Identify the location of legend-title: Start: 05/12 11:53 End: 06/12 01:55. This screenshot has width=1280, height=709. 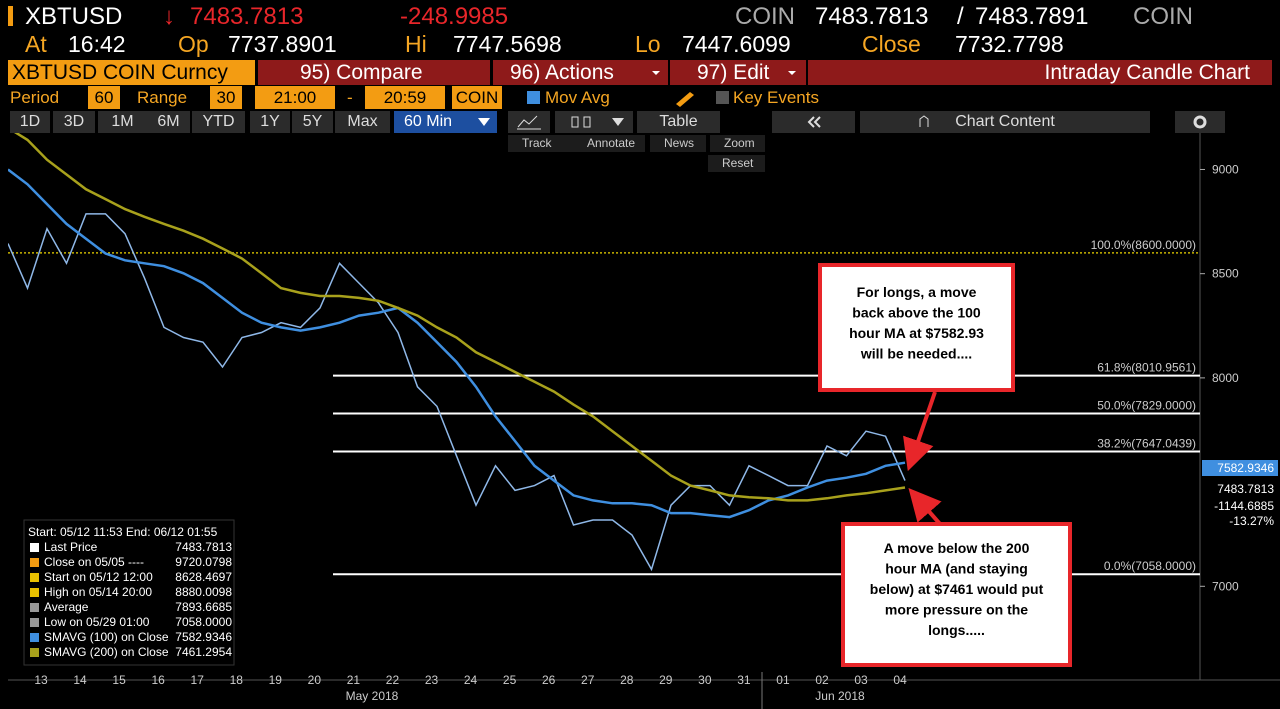
(123, 532).